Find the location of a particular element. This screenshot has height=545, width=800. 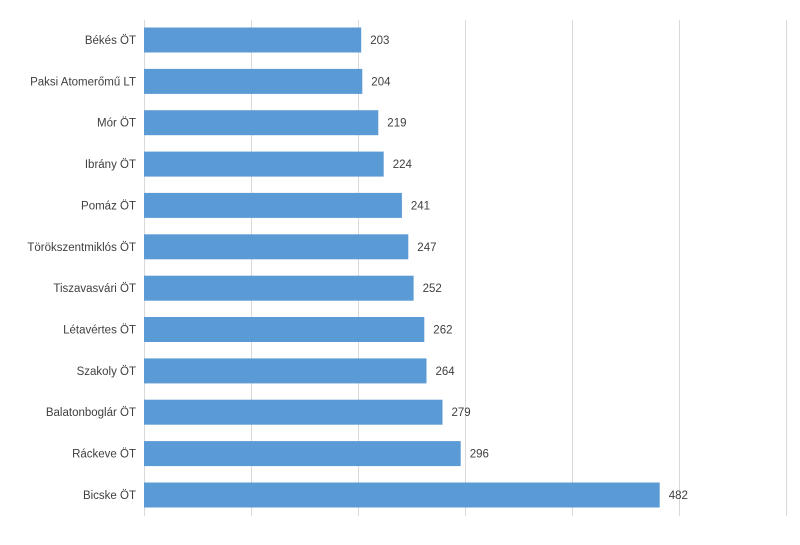

value-label: 262 is located at coordinates (442, 331).